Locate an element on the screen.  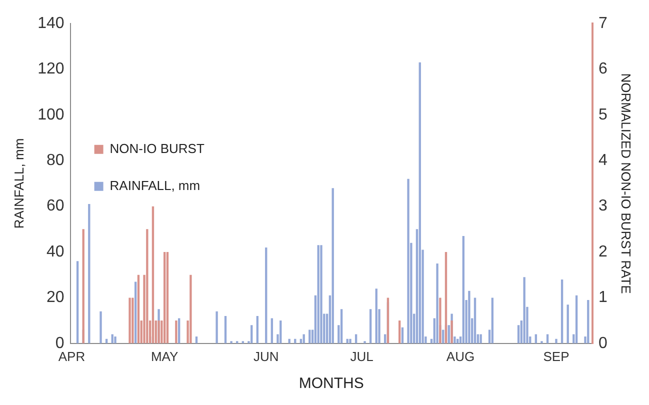
y2-tick-label: 5 is located at coordinates (603, 115).